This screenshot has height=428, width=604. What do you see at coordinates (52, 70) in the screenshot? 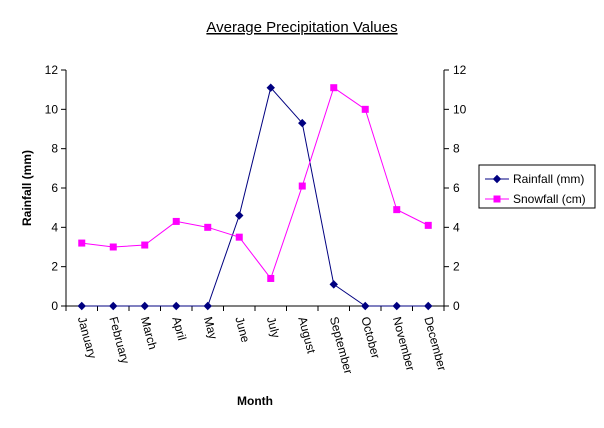
I see `left-y-tick-label: 12` at bounding box center [52, 70].